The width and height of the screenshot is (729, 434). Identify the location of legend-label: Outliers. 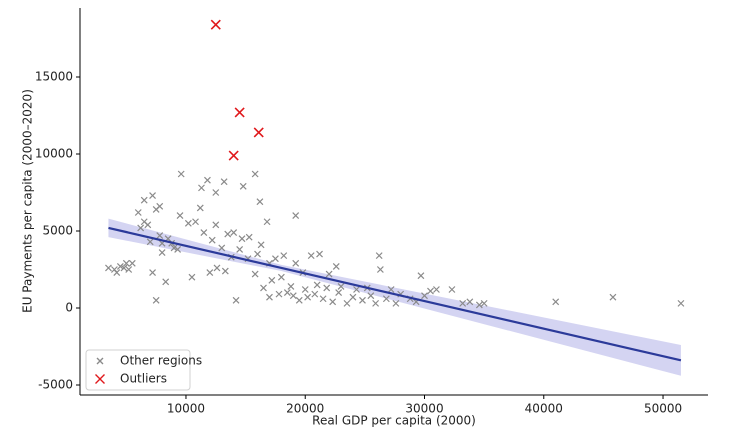
(143, 379).